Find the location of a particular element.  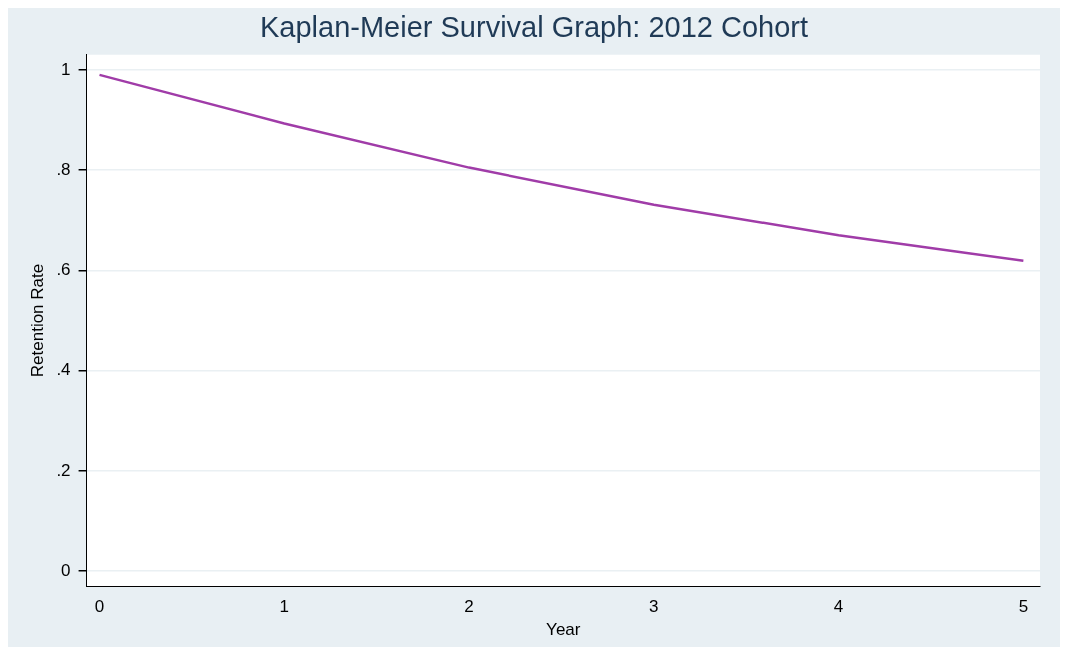

y-tick-label: .6 is located at coordinates (63, 270).